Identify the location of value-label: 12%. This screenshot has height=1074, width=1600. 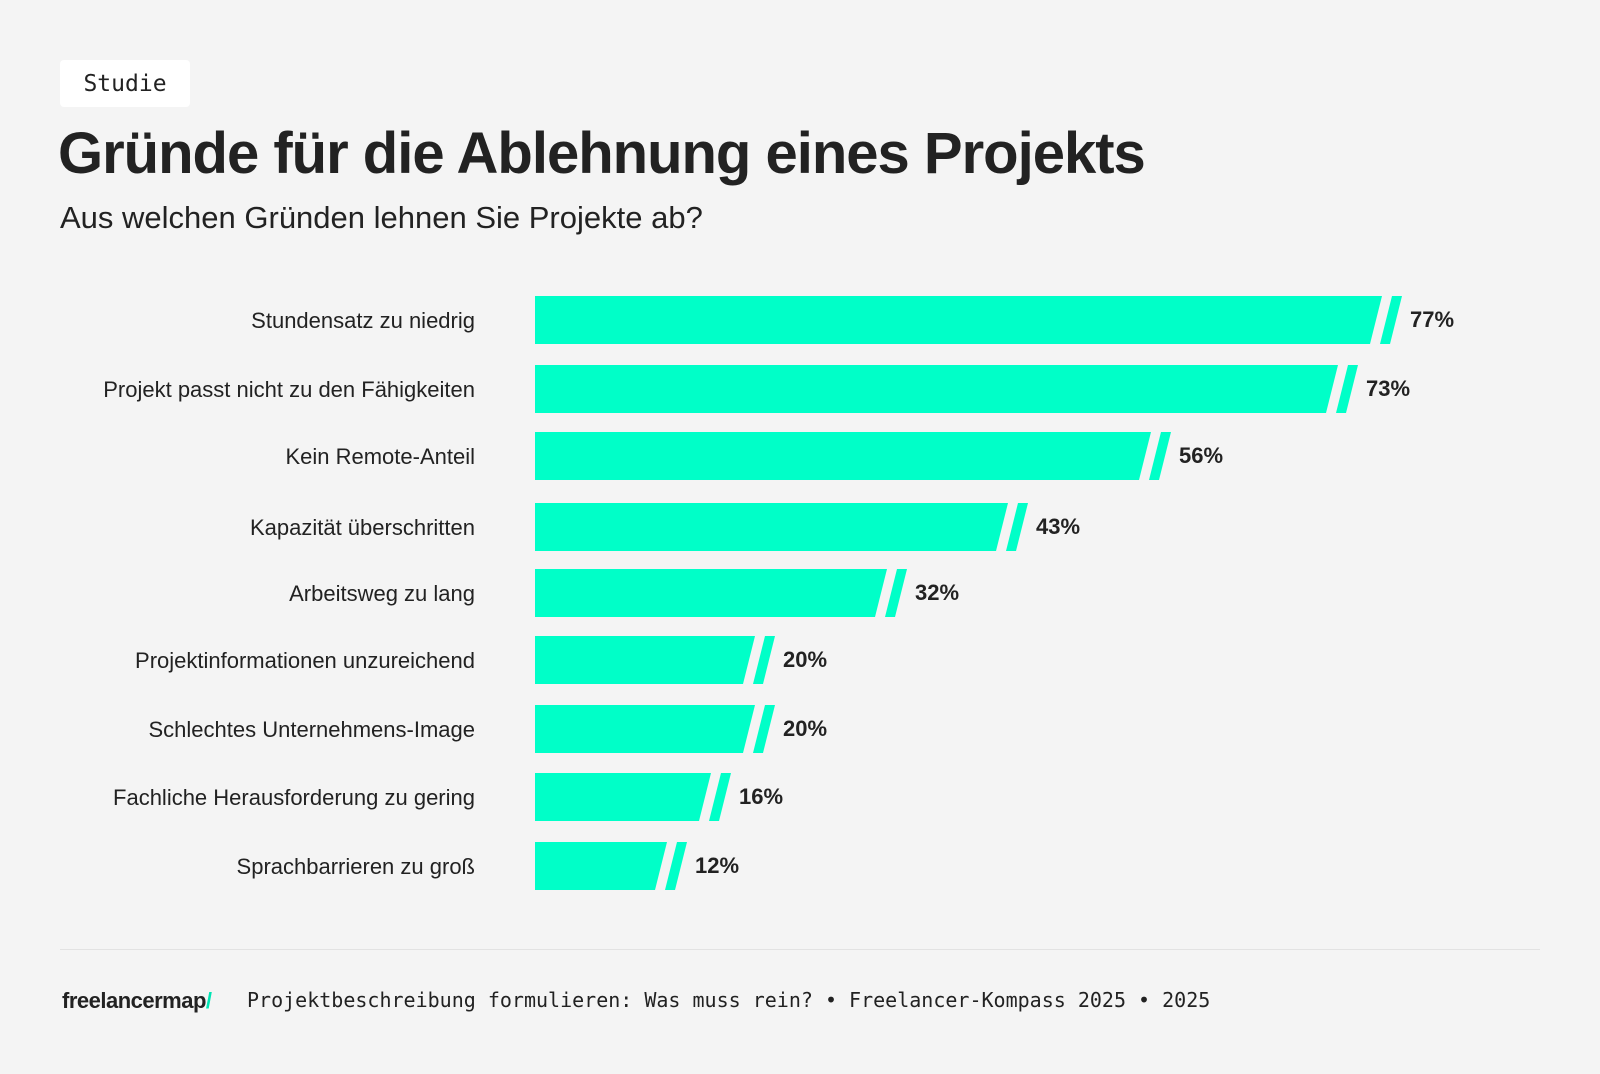
(717, 865).